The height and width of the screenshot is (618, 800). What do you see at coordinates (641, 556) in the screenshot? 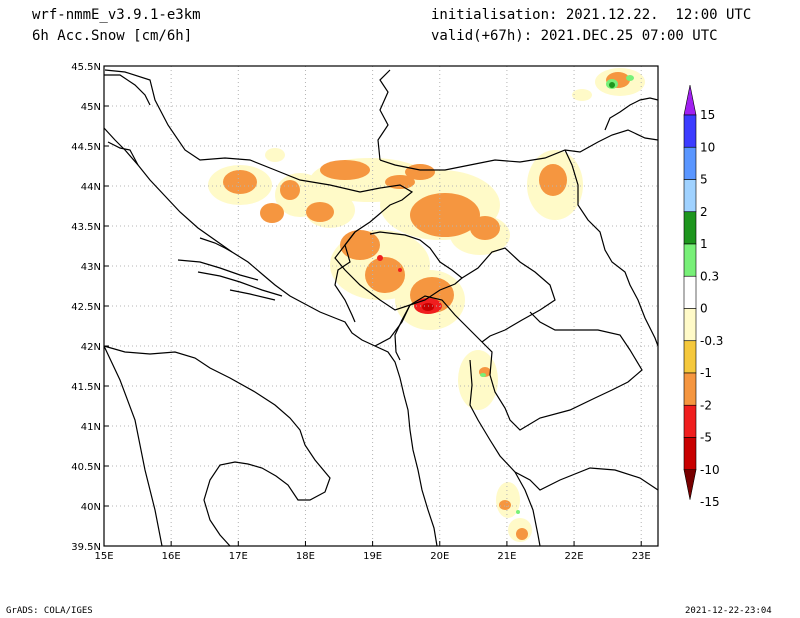
I see `lon-tick-label: 23E` at bounding box center [641, 556].